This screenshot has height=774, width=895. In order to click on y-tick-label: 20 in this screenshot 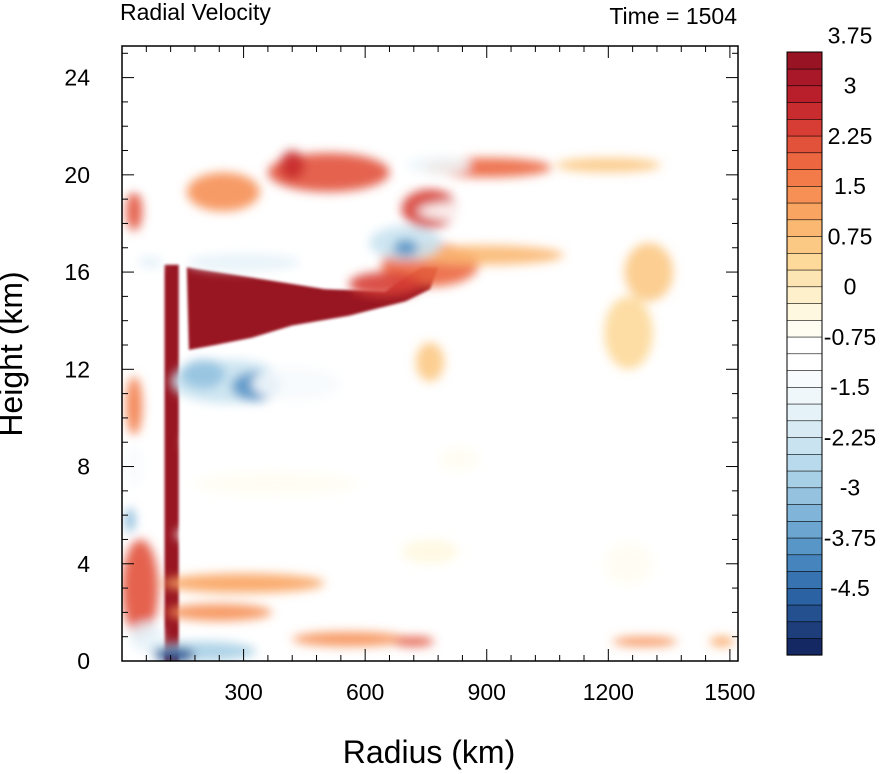, I will do `click(77, 175)`.